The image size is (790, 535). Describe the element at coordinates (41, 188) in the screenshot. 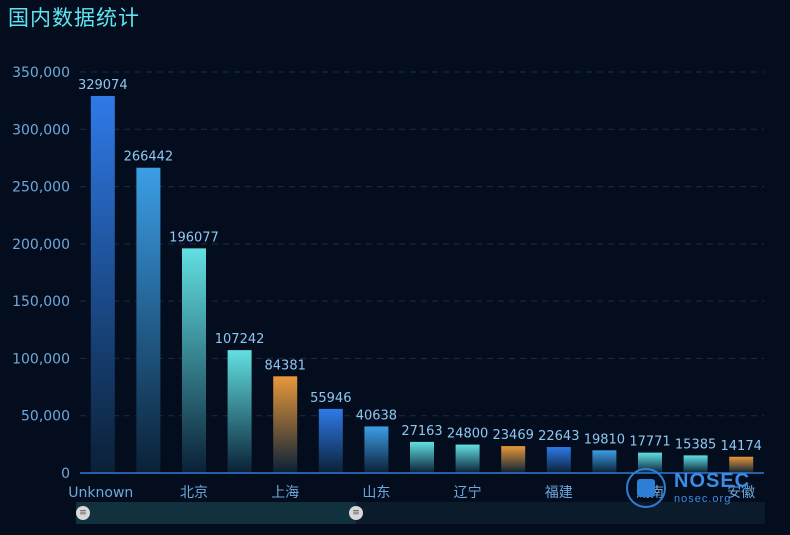

I see `y-tick-label: 250,000` at that location.